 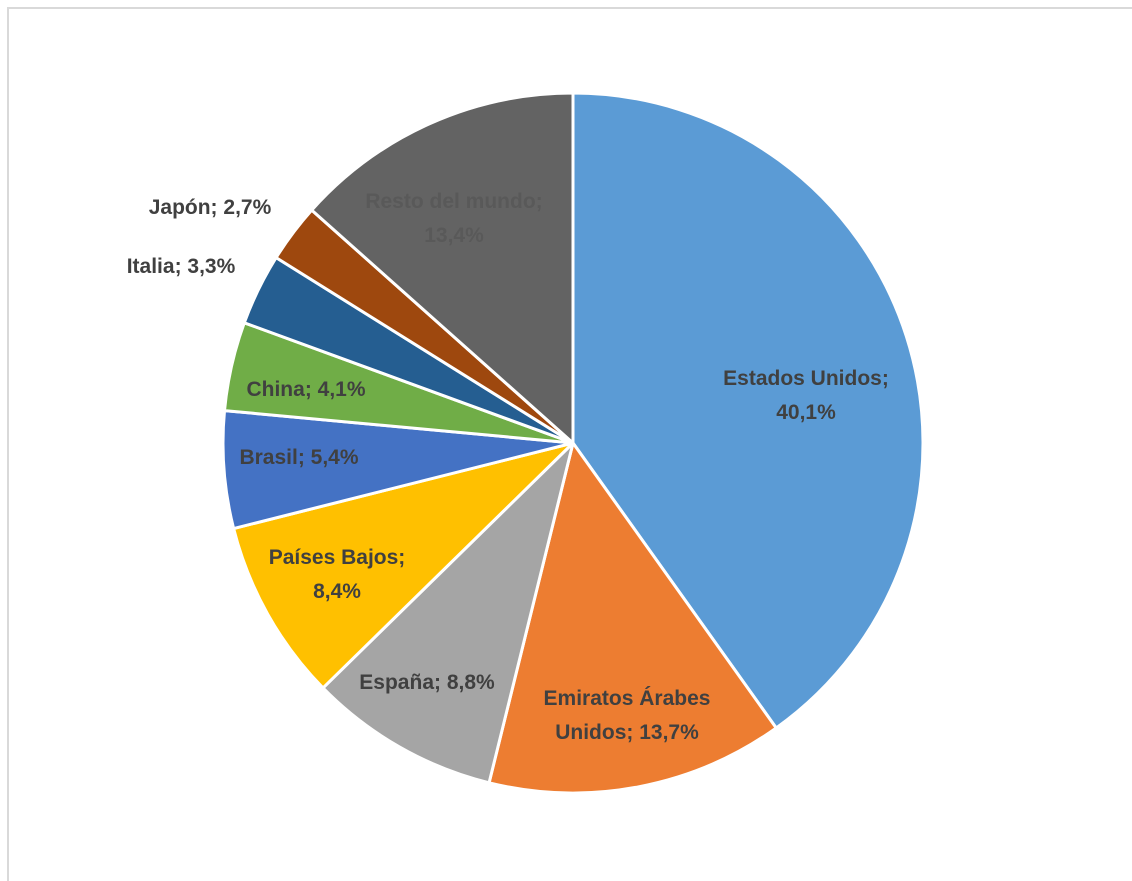 I want to click on pie-slice-emiratos-arabes-unidos, so click(x=632, y=618).